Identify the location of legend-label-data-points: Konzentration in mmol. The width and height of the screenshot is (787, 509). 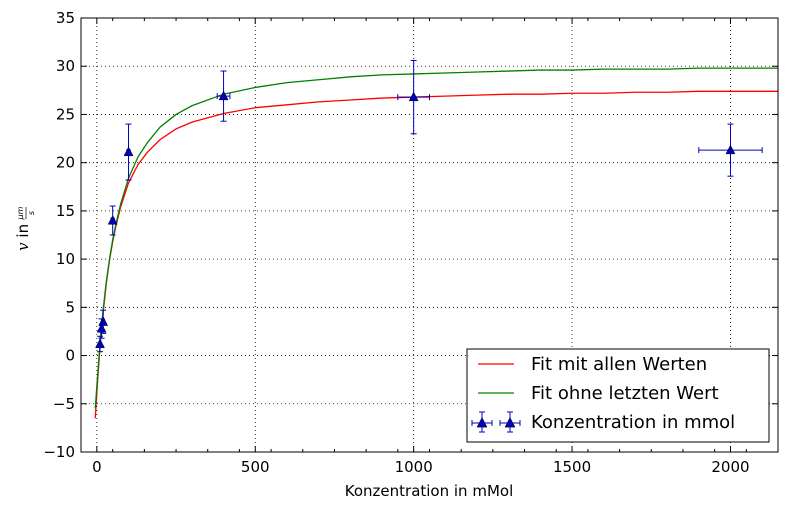
(633, 422).